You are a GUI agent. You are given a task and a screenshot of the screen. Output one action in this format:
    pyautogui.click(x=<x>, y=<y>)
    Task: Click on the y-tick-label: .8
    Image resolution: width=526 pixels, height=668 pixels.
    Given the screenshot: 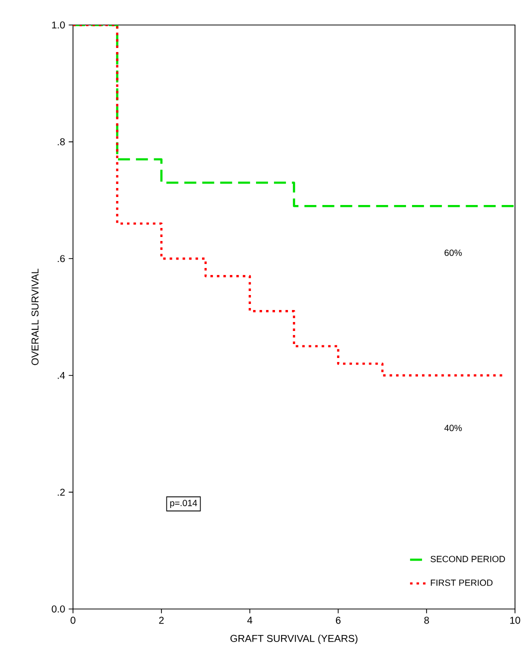 What is the action you would take?
    pyautogui.click(x=61, y=142)
    